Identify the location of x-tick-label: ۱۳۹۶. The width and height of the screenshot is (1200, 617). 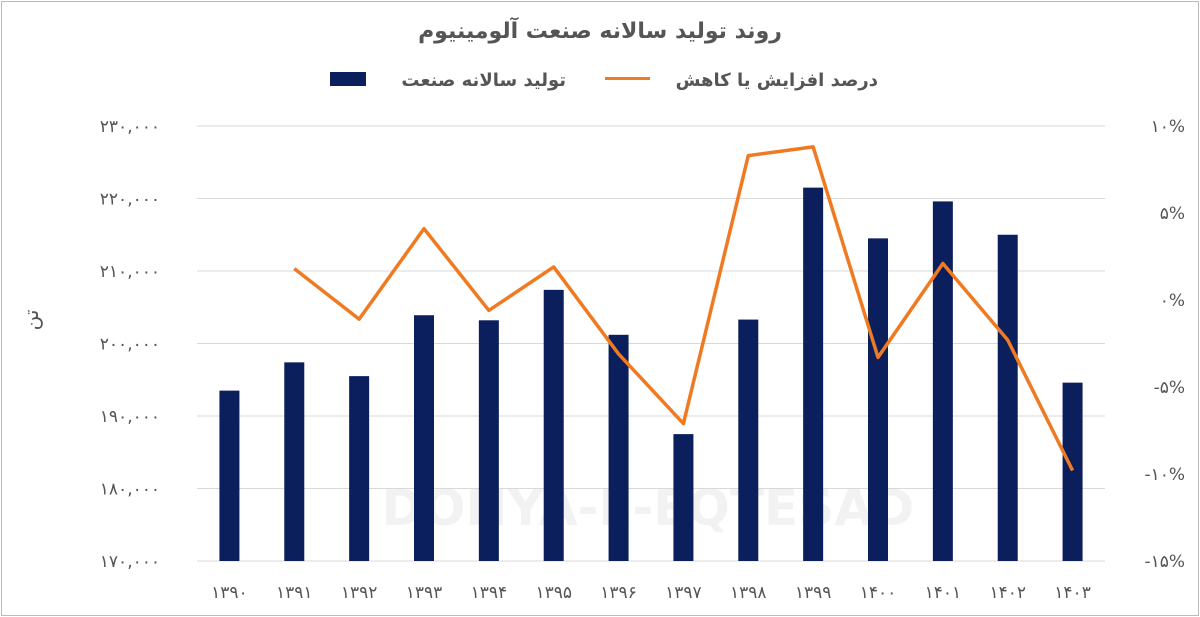
(618, 593).